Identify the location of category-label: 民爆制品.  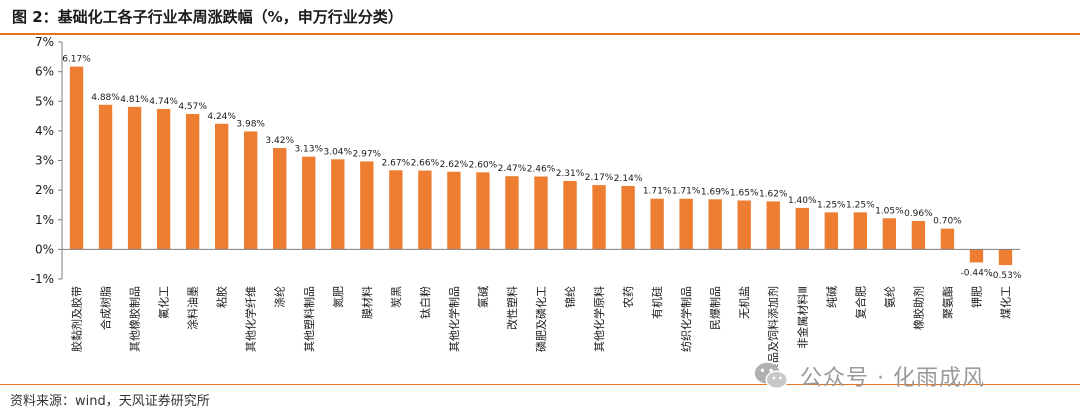
(715, 308).